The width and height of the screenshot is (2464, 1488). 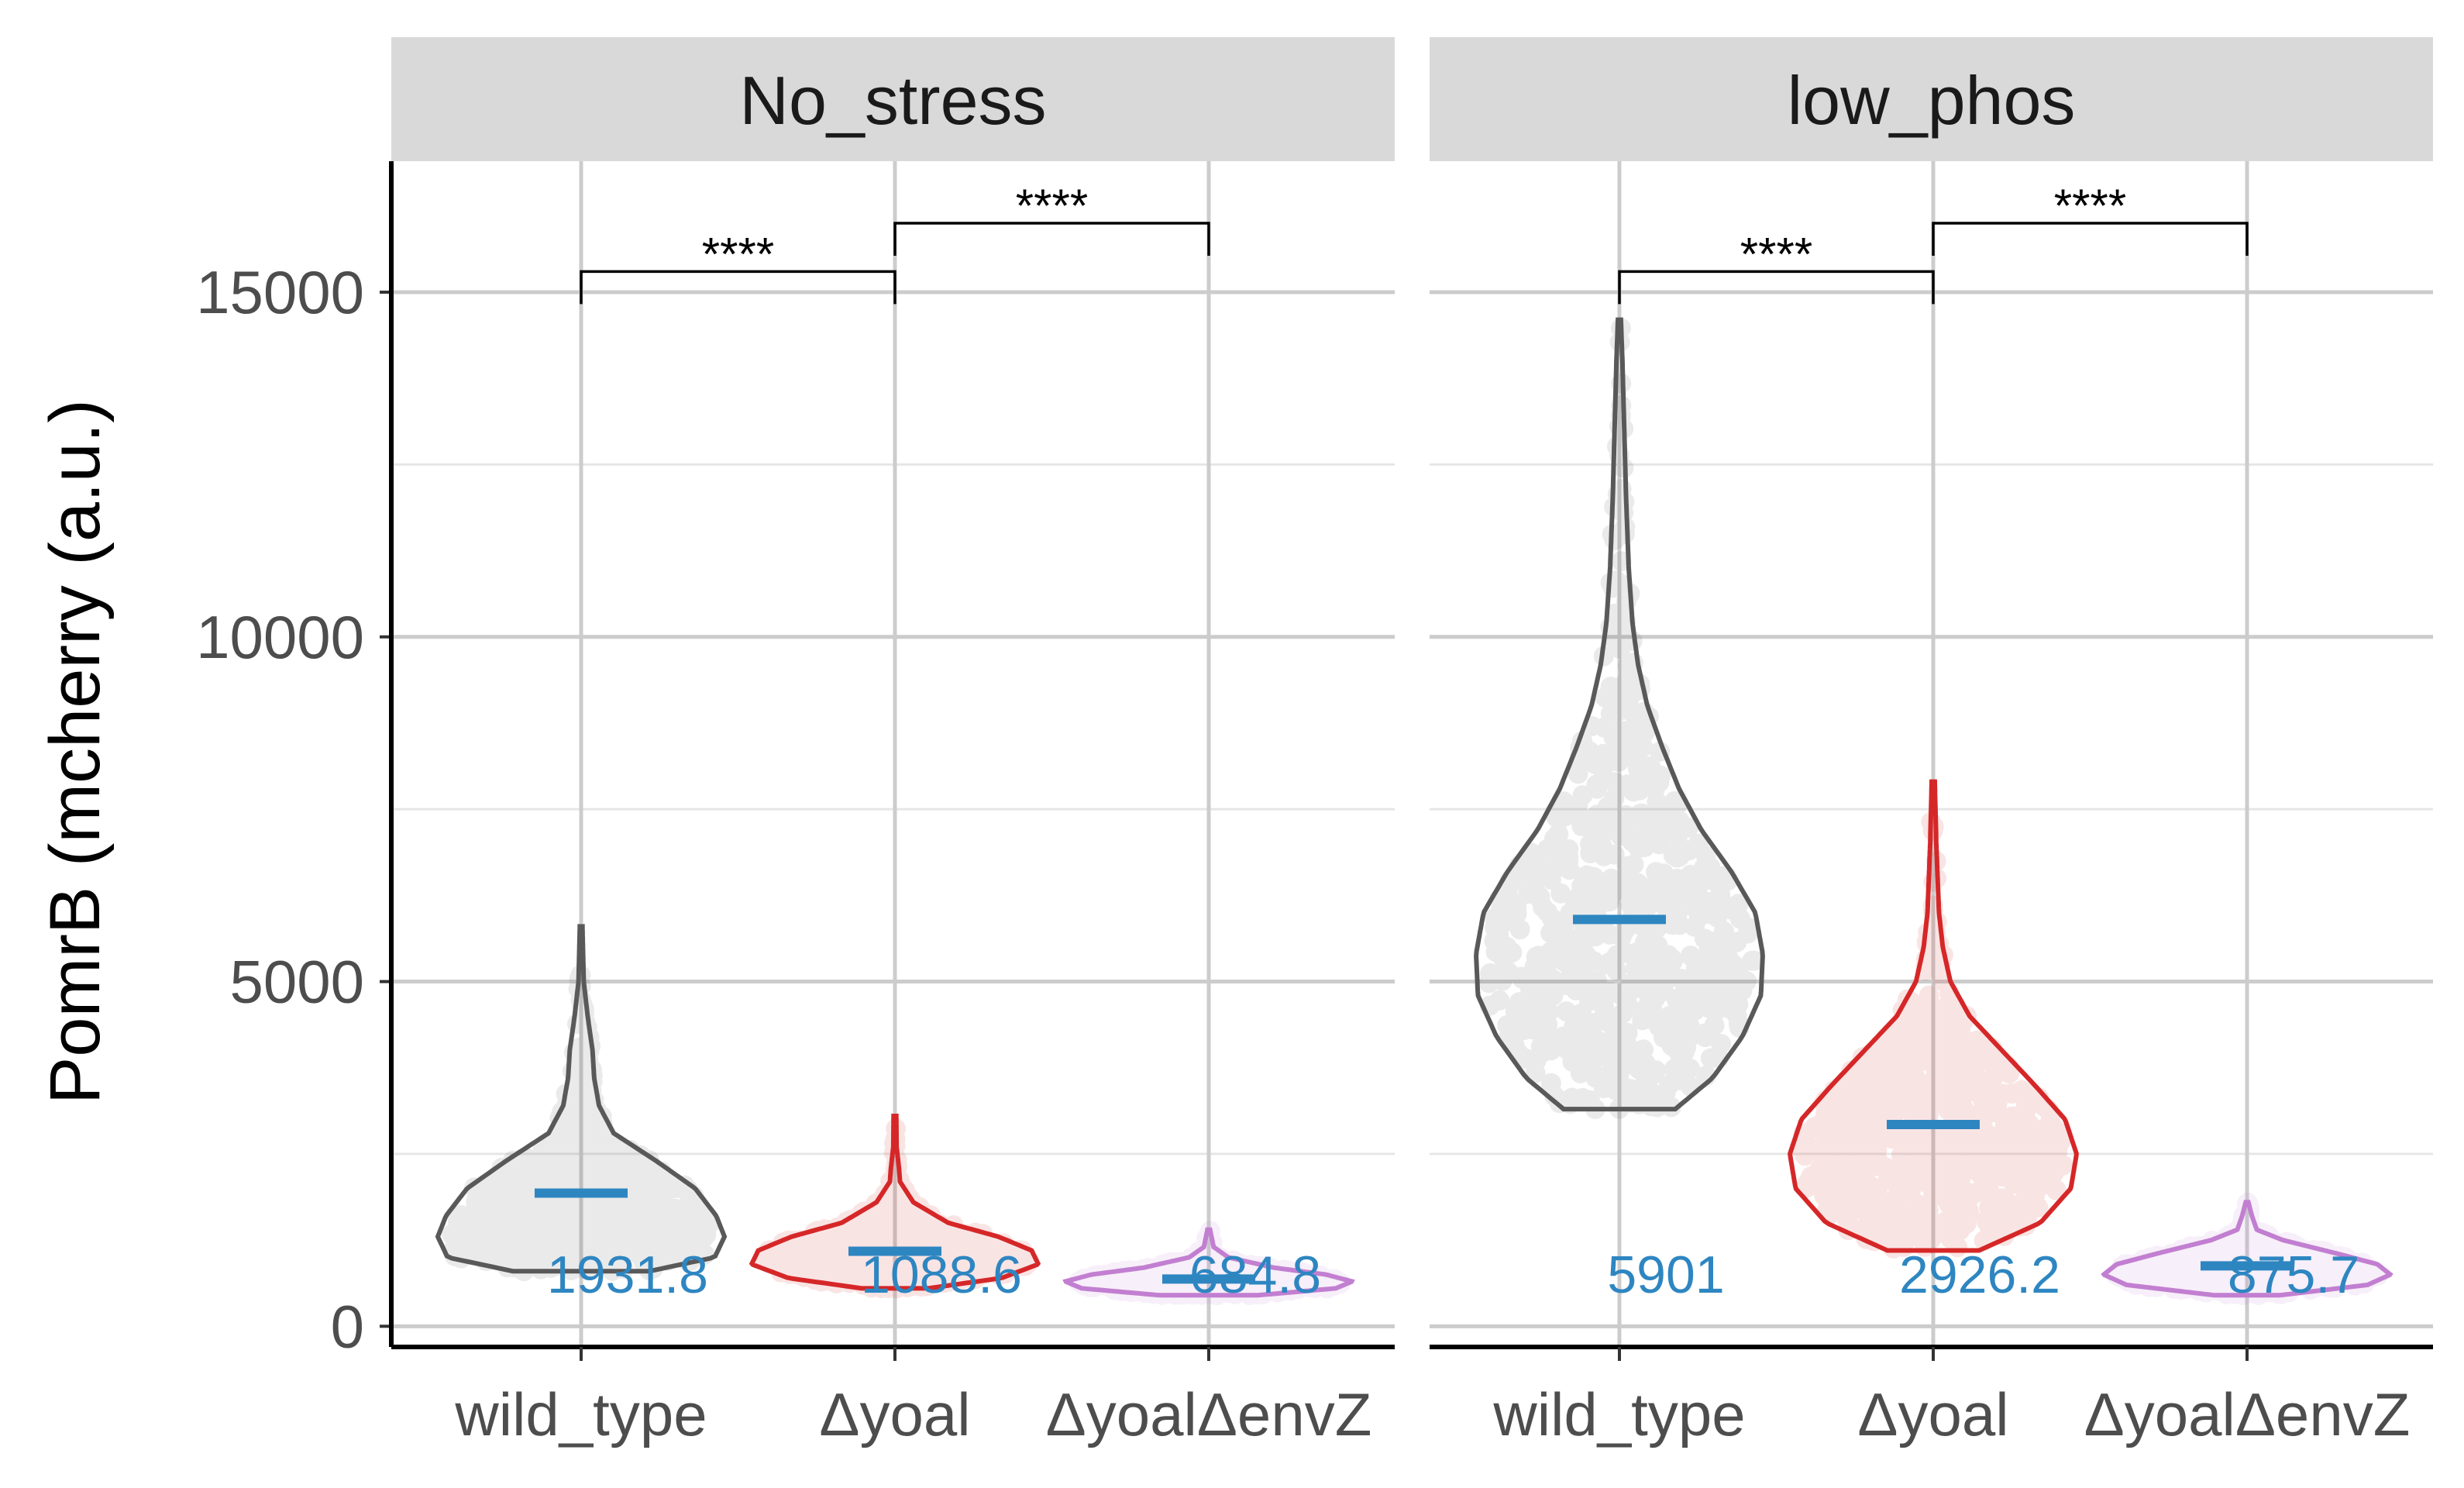 What do you see at coordinates (941, 1274) in the screenshot?
I see `mean-label: 1088.6` at bounding box center [941, 1274].